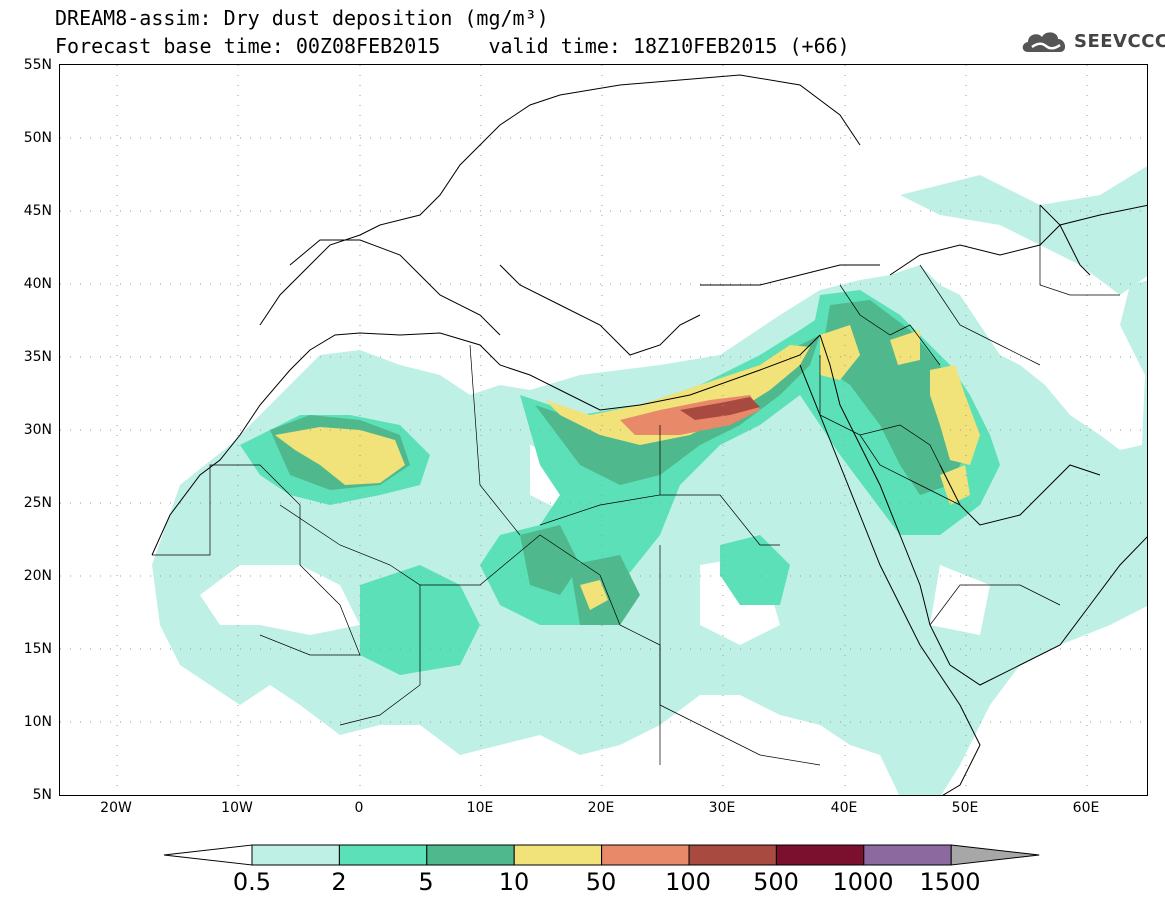 This screenshot has width=1165, height=907. What do you see at coordinates (37, 357) in the screenshot?
I see `lat-label: 35N` at bounding box center [37, 357].